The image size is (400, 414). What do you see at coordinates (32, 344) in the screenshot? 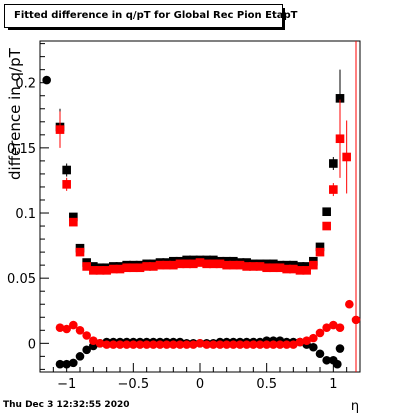
I see `y-tick-label: 0` at bounding box center [32, 344].